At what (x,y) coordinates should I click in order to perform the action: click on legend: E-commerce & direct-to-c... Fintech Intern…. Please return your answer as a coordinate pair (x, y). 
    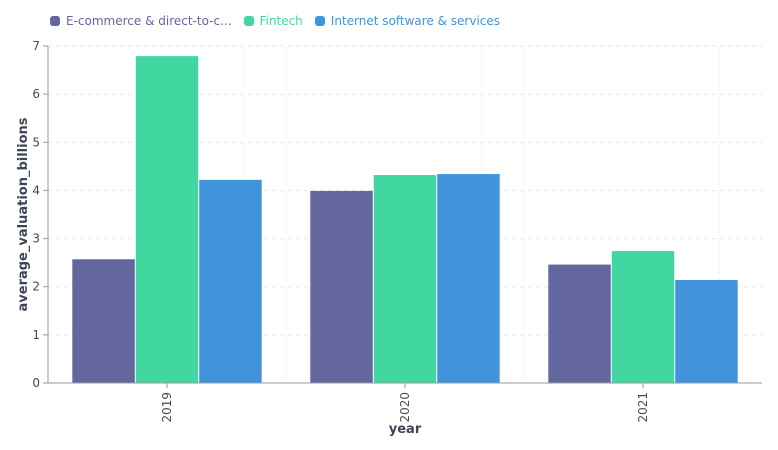
    Looking at the image, I should click on (275, 21).